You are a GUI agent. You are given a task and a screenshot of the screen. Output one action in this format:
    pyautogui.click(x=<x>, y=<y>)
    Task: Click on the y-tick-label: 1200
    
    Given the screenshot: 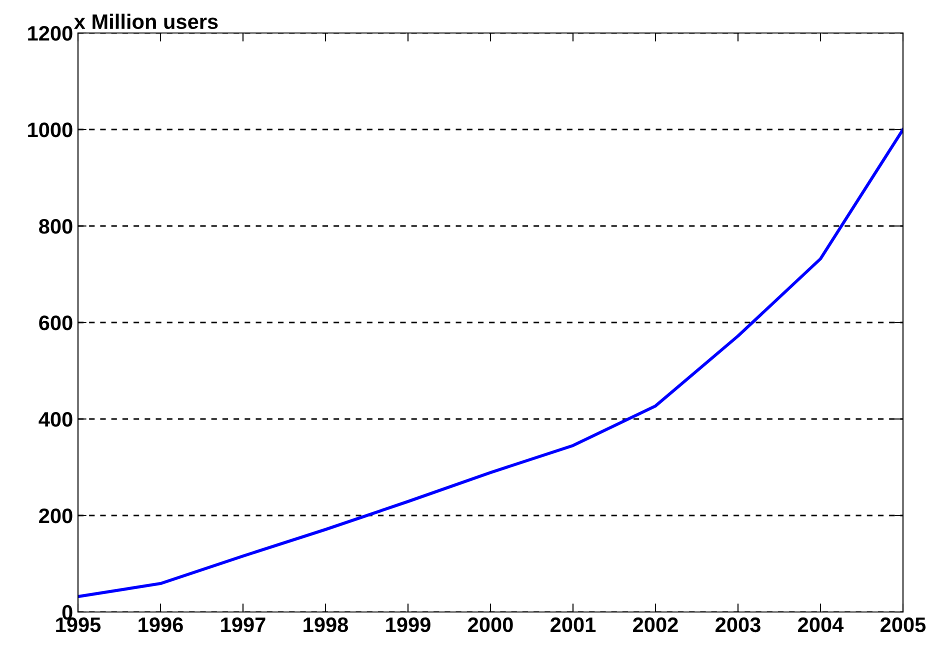 What is the action you would take?
    pyautogui.click(x=50, y=33)
    